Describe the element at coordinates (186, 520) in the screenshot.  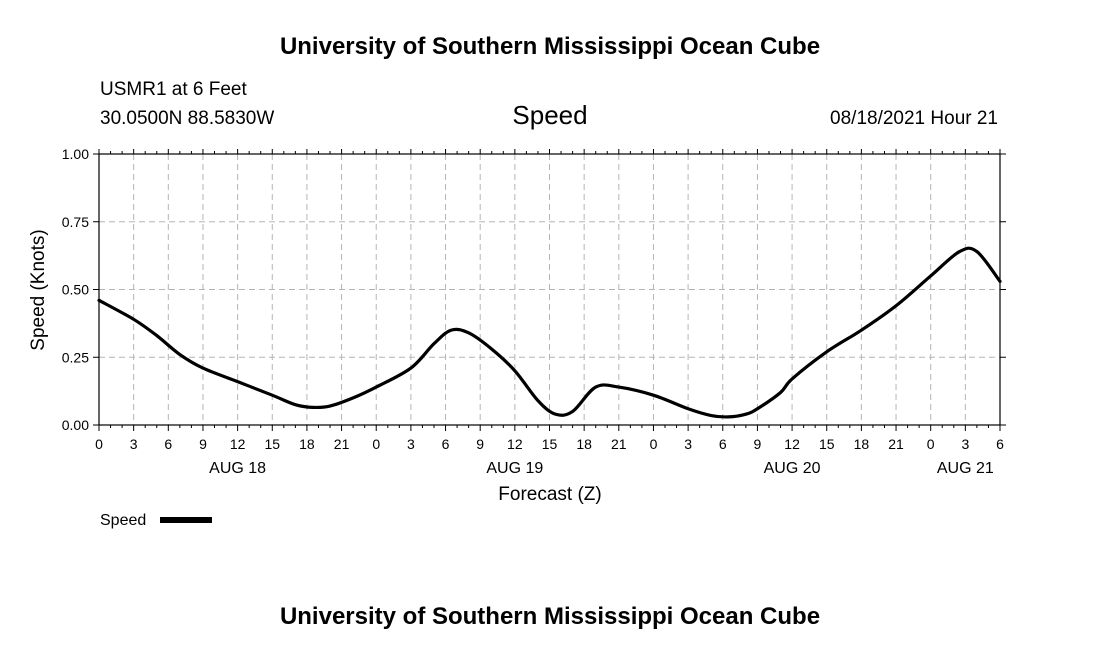
I see `legend-swatch` at that location.